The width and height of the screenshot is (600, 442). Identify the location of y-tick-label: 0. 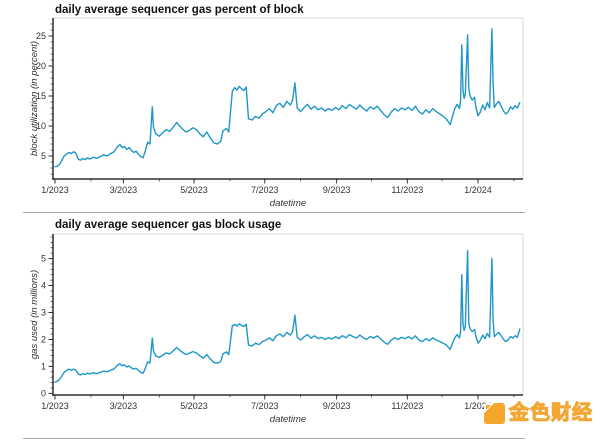
(43, 393).